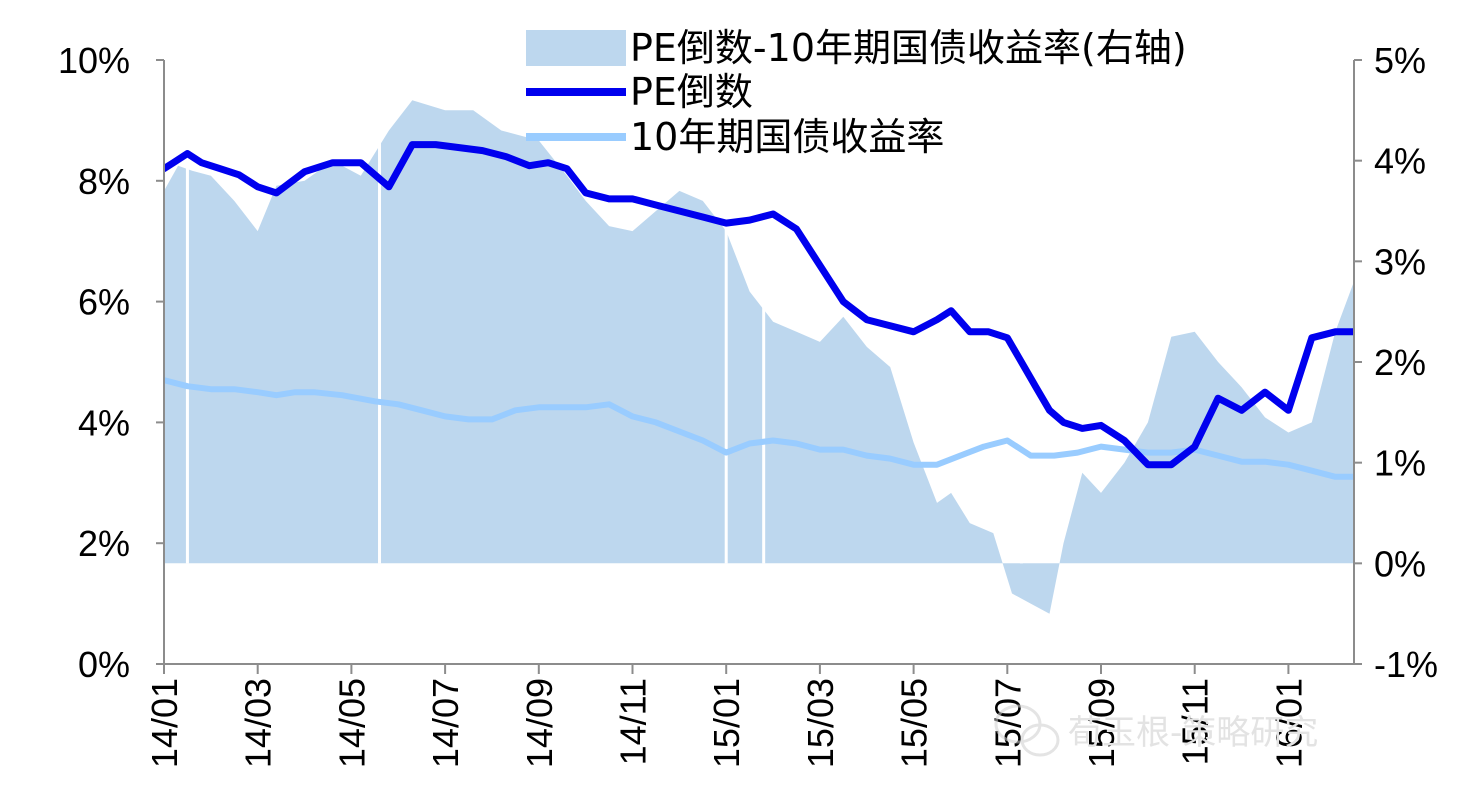 Image resolution: width=1476 pixels, height=807 pixels. Describe the element at coordinates (1400, 60) in the screenshot. I see `right-axis-tick-label: 5%` at that location.